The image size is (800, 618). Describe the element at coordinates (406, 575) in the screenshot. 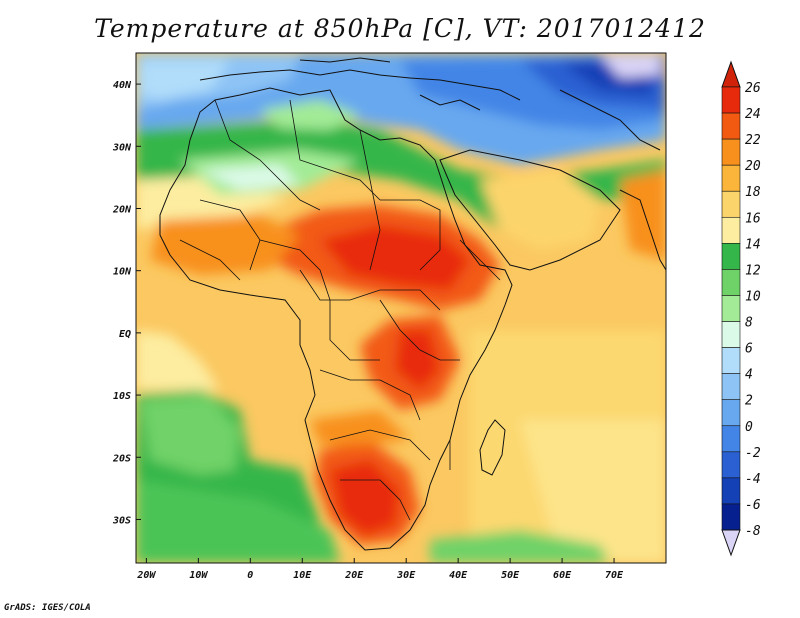

I see `lon-tick-label: 30E` at that location.